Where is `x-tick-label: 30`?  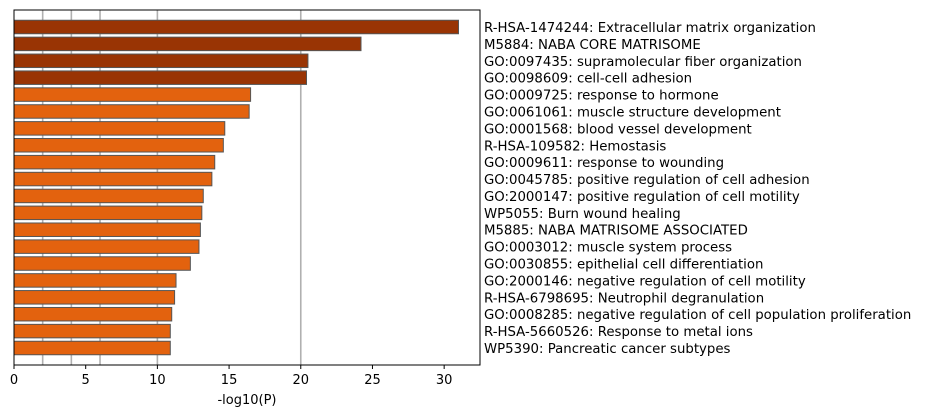
x-tick-label: 30 is located at coordinates (444, 380).